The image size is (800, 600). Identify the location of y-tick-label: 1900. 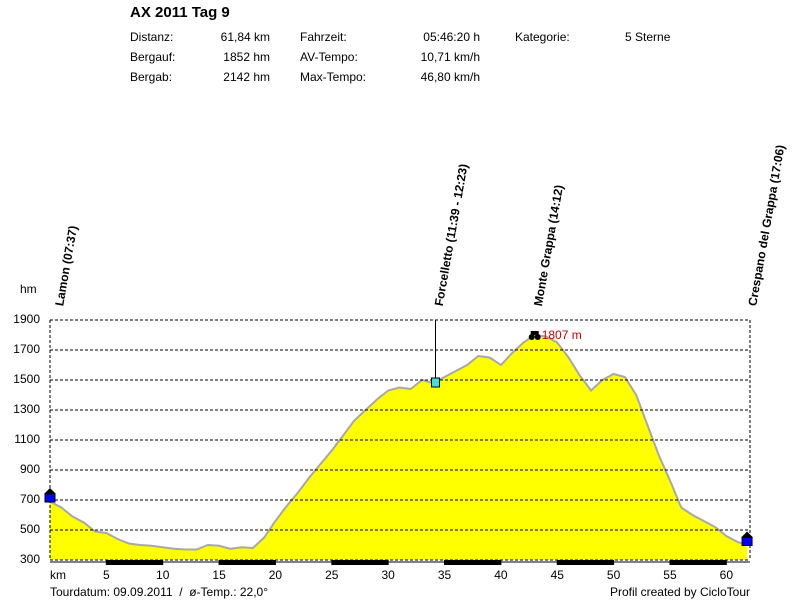
(26, 319).